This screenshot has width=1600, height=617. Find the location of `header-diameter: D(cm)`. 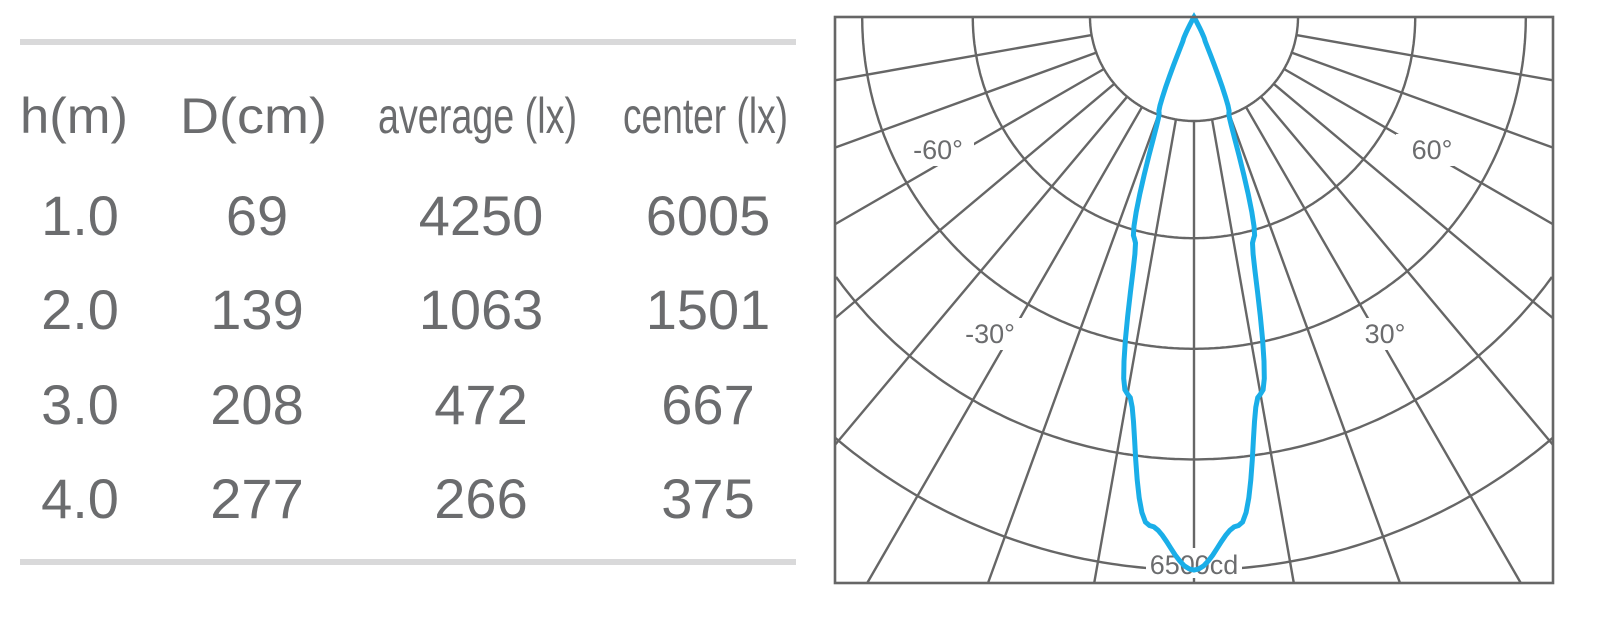

header-diameter: D(cm) is located at coordinates (253, 116).